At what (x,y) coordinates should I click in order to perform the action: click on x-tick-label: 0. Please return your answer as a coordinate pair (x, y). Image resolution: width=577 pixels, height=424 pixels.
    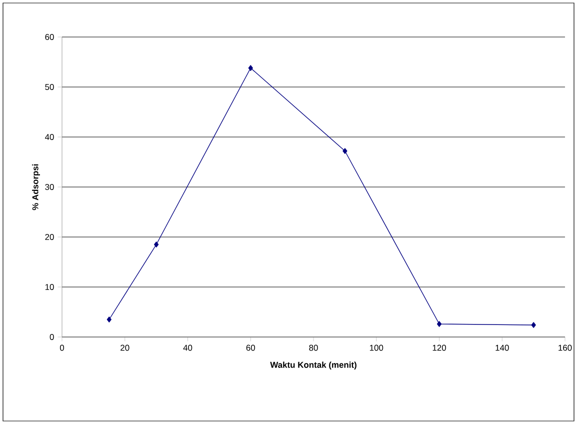
    Looking at the image, I should click on (62, 347).